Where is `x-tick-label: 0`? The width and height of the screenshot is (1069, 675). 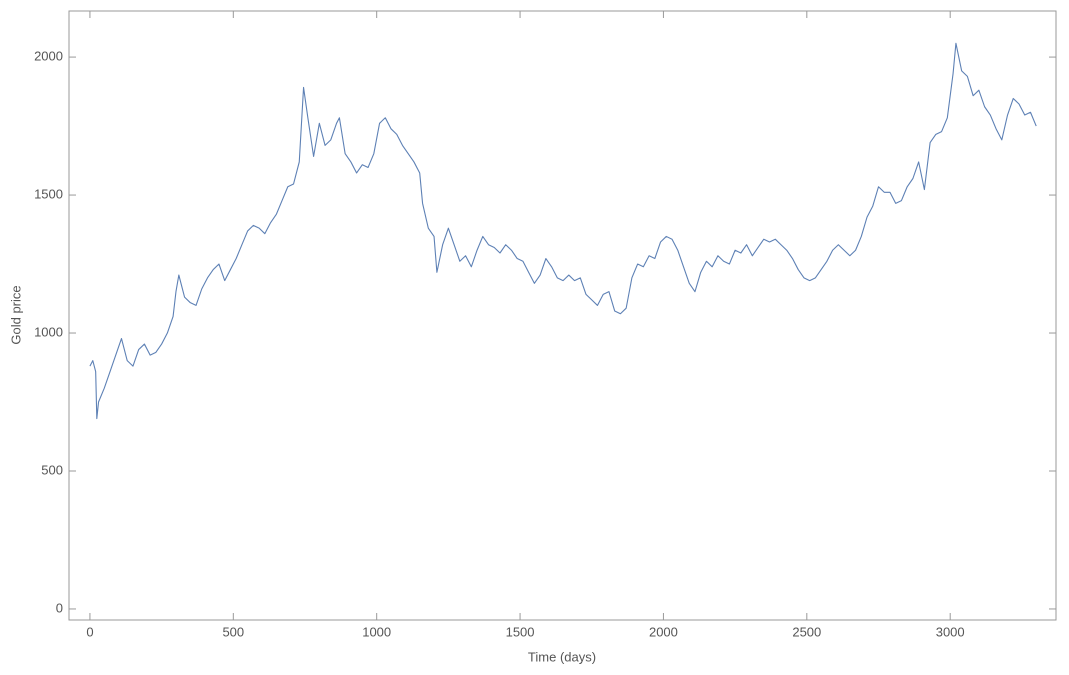 x-tick-label: 0 is located at coordinates (89, 631).